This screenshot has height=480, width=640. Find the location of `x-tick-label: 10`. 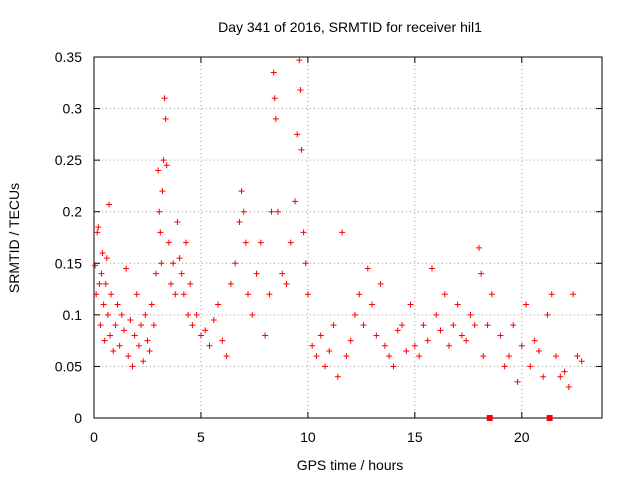

x-tick-label: 10 is located at coordinates (308, 437).